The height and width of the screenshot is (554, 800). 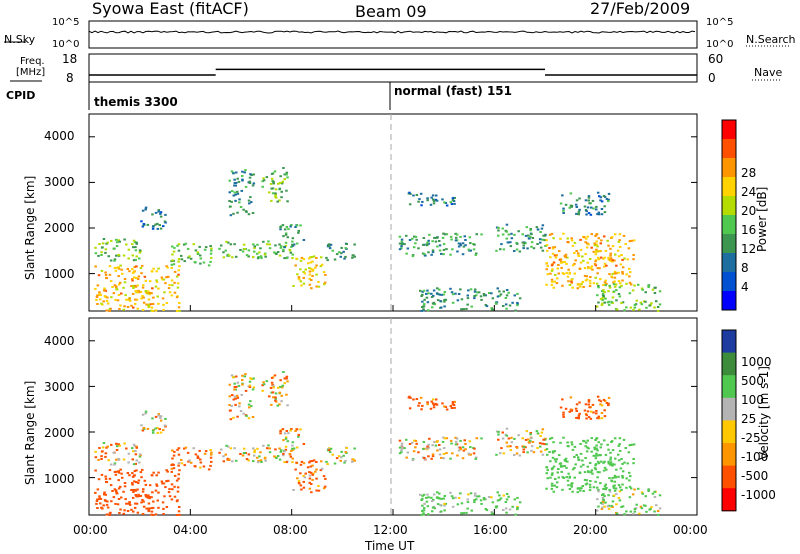 What do you see at coordinates (752, 400) in the screenshot?
I see `velocity-cb-tick: 100` at bounding box center [752, 400].